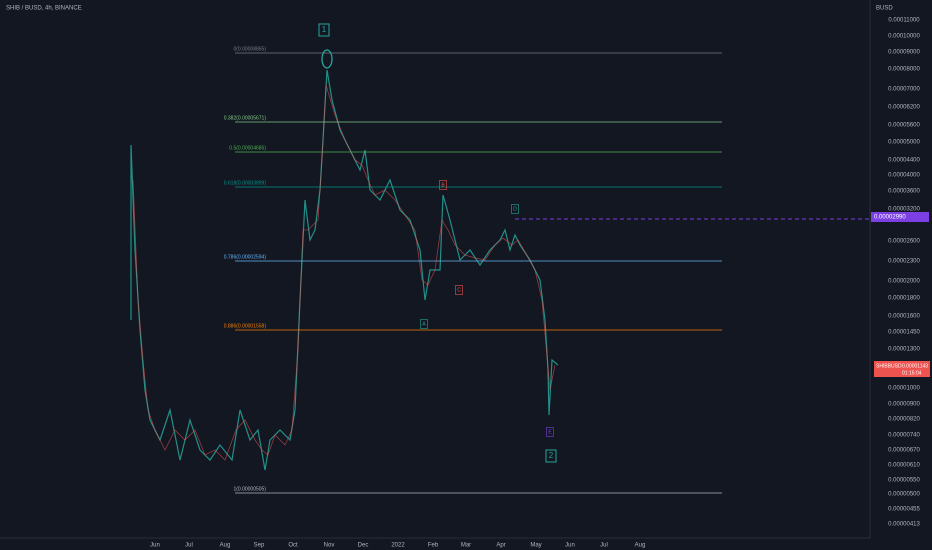 Image resolution: width=932 pixels, height=550 pixels. What do you see at coordinates (249, 49) in the screenshot?
I see `fib-label: 0(0.00008865)` at bounding box center [249, 49].